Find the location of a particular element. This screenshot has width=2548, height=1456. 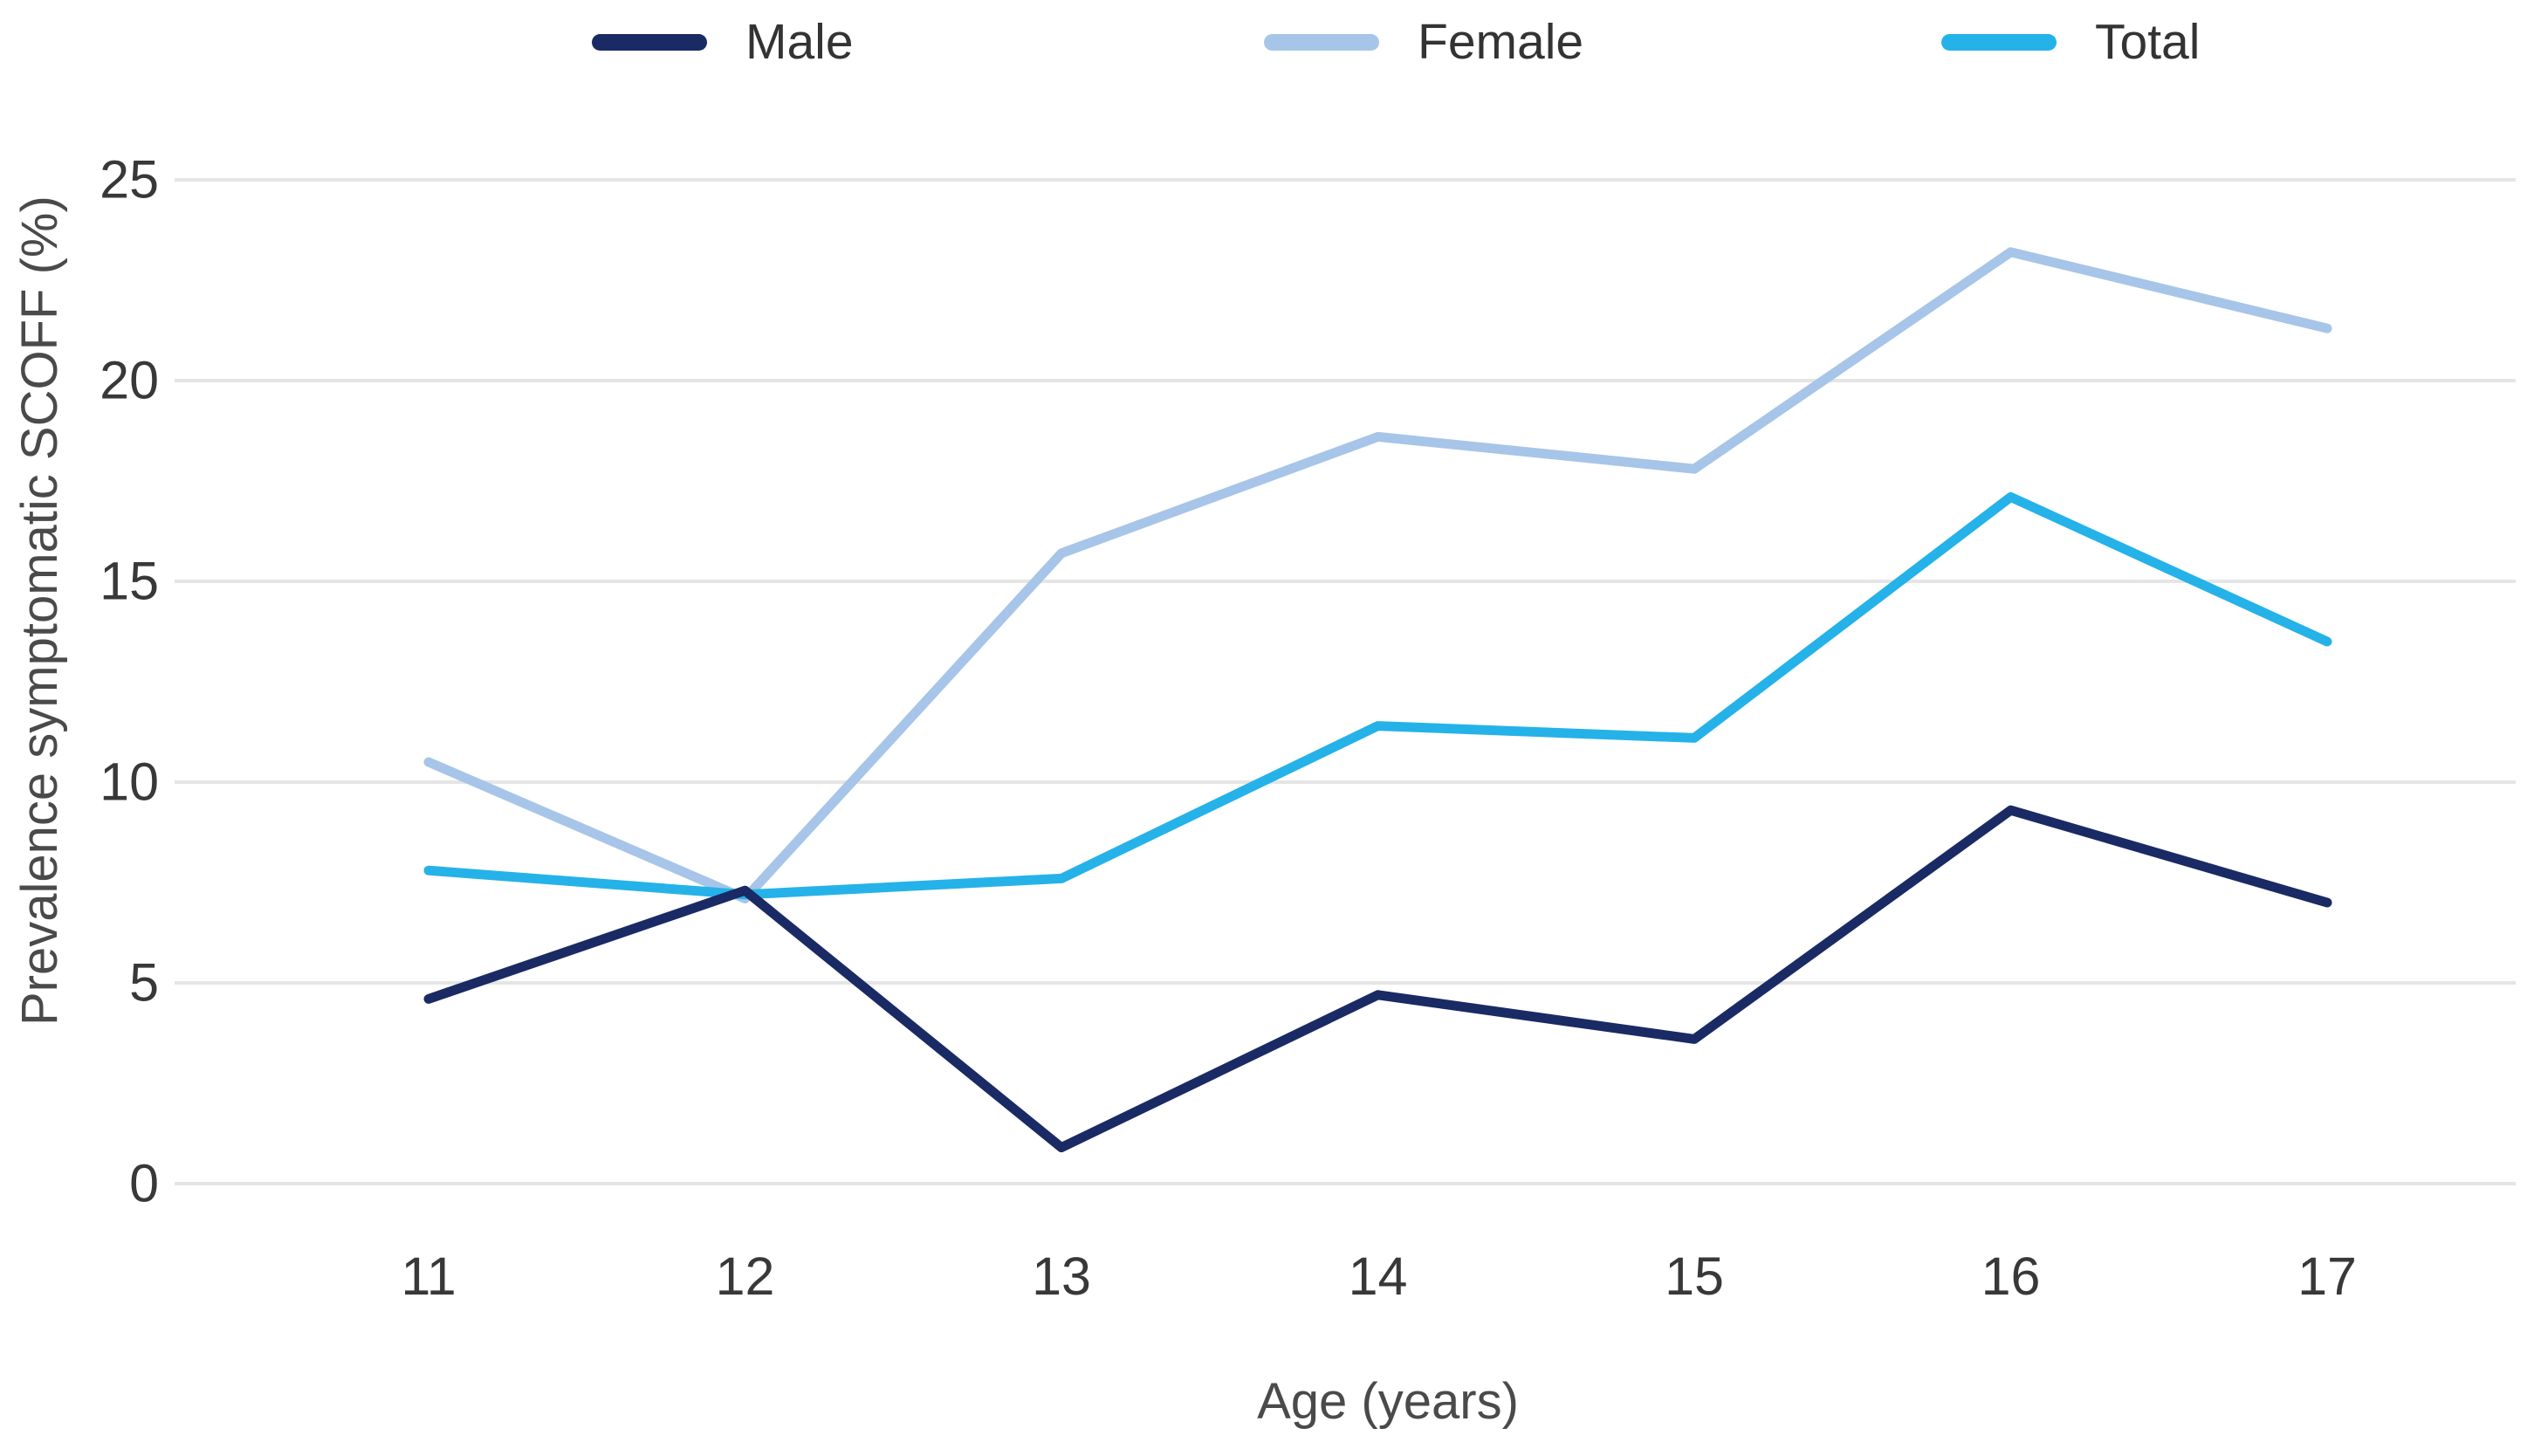

x-tick-label-14: 14 is located at coordinates (1378, 1276).